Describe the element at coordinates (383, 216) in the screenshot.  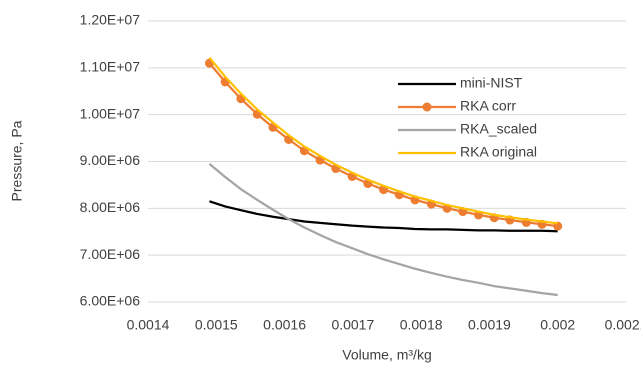
I see `series-line` at that location.